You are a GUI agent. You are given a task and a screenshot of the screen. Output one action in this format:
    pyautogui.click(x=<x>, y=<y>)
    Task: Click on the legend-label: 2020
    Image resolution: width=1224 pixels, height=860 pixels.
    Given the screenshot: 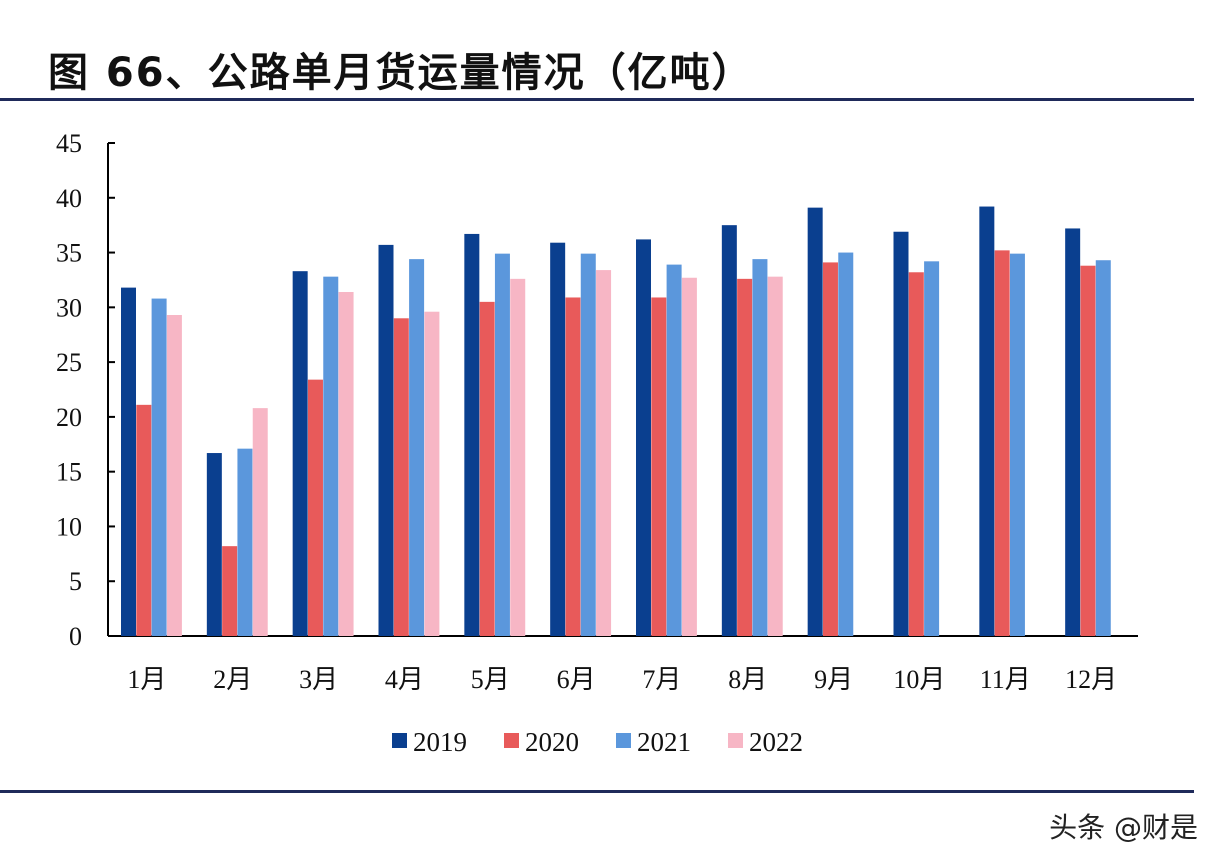 What is the action you would take?
    pyautogui.click(x=552, y=742)
    